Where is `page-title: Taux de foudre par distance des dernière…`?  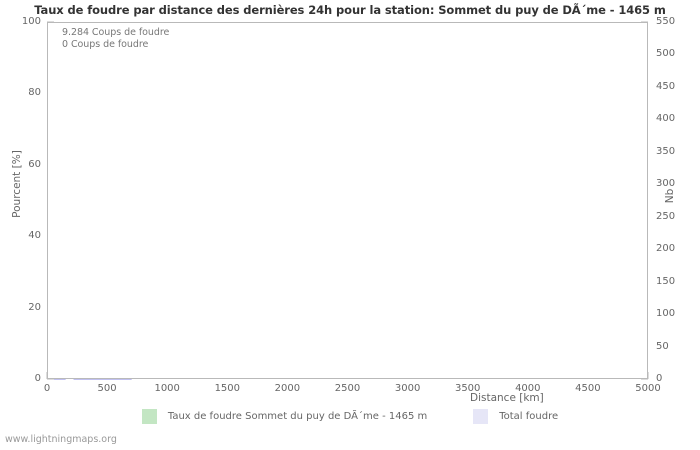
page-title: Taux de foudre par distance des dernière… is located at coordinates (350, 10).